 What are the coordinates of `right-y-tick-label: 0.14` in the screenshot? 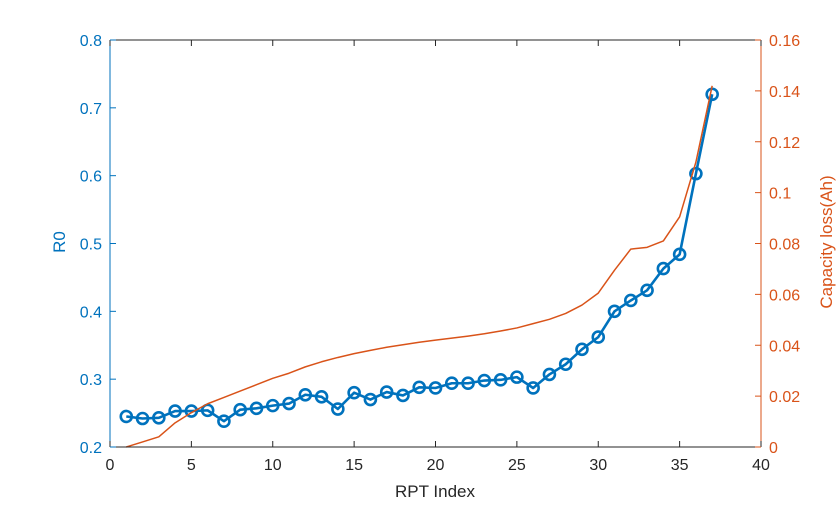 It's located at (784, 92).